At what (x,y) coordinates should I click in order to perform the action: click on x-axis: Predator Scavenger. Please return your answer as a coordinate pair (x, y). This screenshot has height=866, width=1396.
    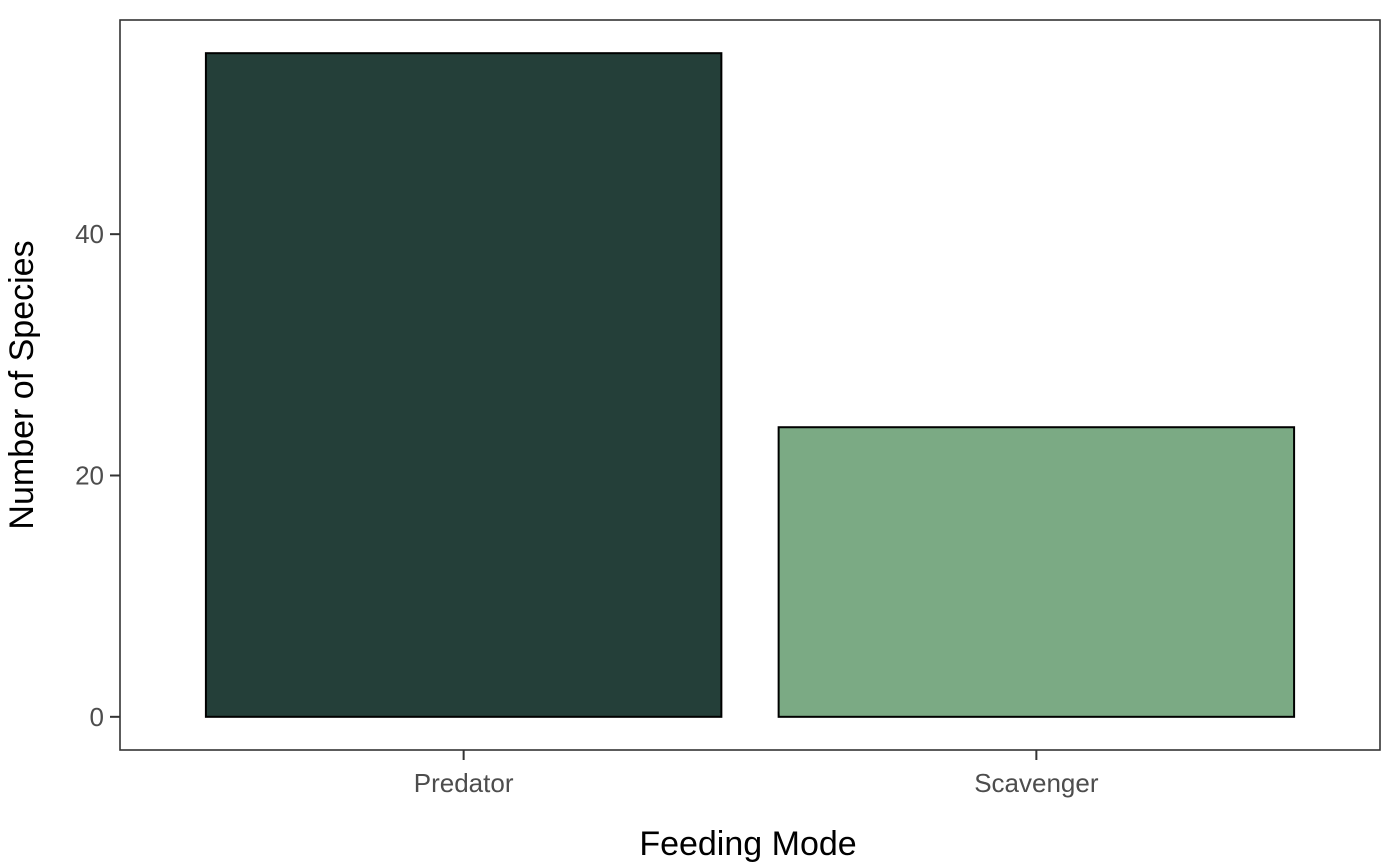
    Looking at the image, I should click on (756, 774).